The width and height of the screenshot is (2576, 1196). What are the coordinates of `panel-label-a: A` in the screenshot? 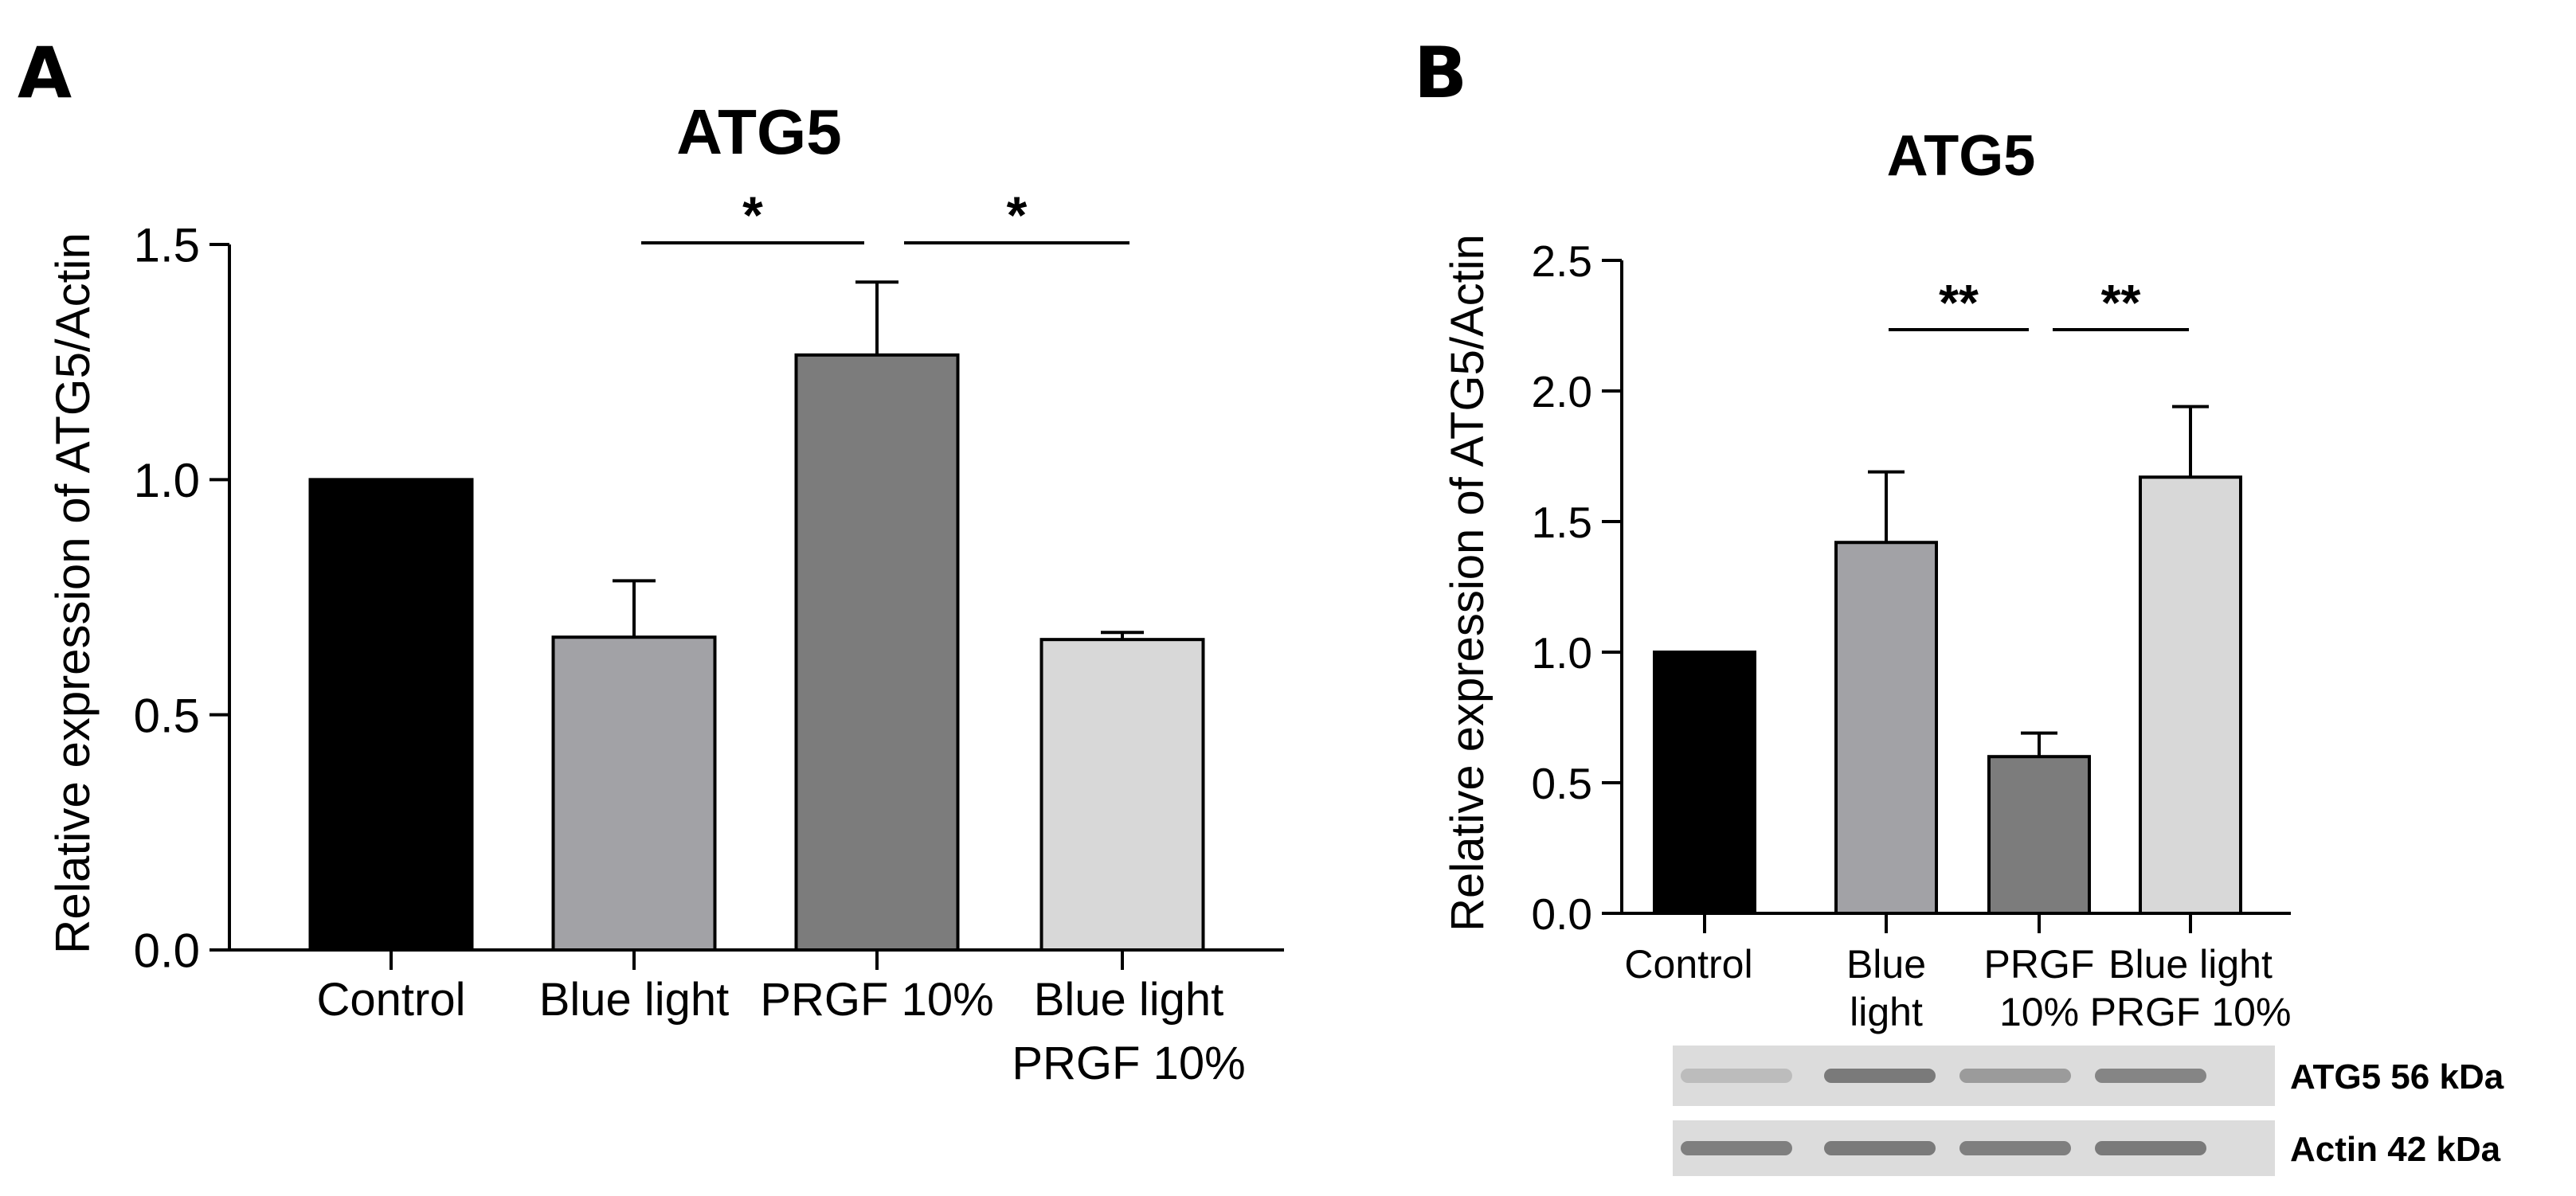 It's located at (45, 73).